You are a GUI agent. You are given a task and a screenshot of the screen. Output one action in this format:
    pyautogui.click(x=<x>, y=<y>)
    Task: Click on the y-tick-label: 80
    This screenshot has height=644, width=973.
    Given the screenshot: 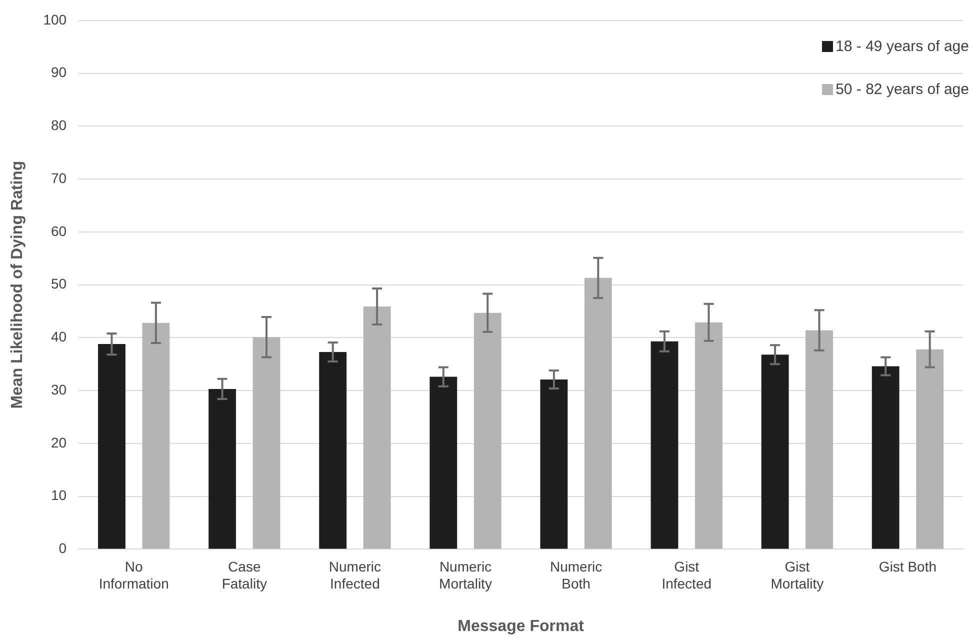 What is the action you would take?
    pyautogui.click(x=58, y=125)
    